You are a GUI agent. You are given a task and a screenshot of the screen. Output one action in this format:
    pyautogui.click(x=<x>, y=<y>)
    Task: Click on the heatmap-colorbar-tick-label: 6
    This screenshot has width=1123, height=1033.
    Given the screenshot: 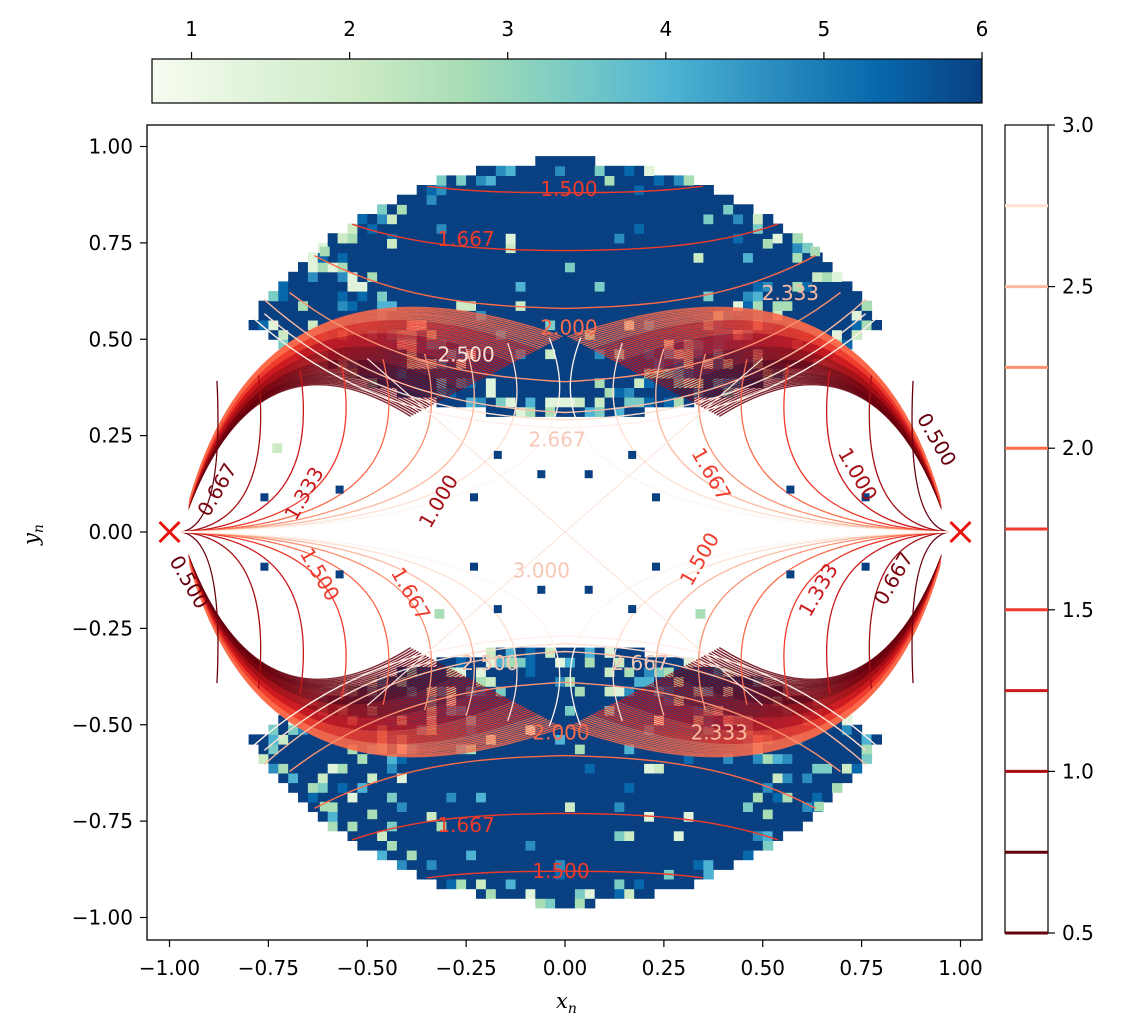 What is the action you would take?
    pyautogui.click(x=982, y=29)
    